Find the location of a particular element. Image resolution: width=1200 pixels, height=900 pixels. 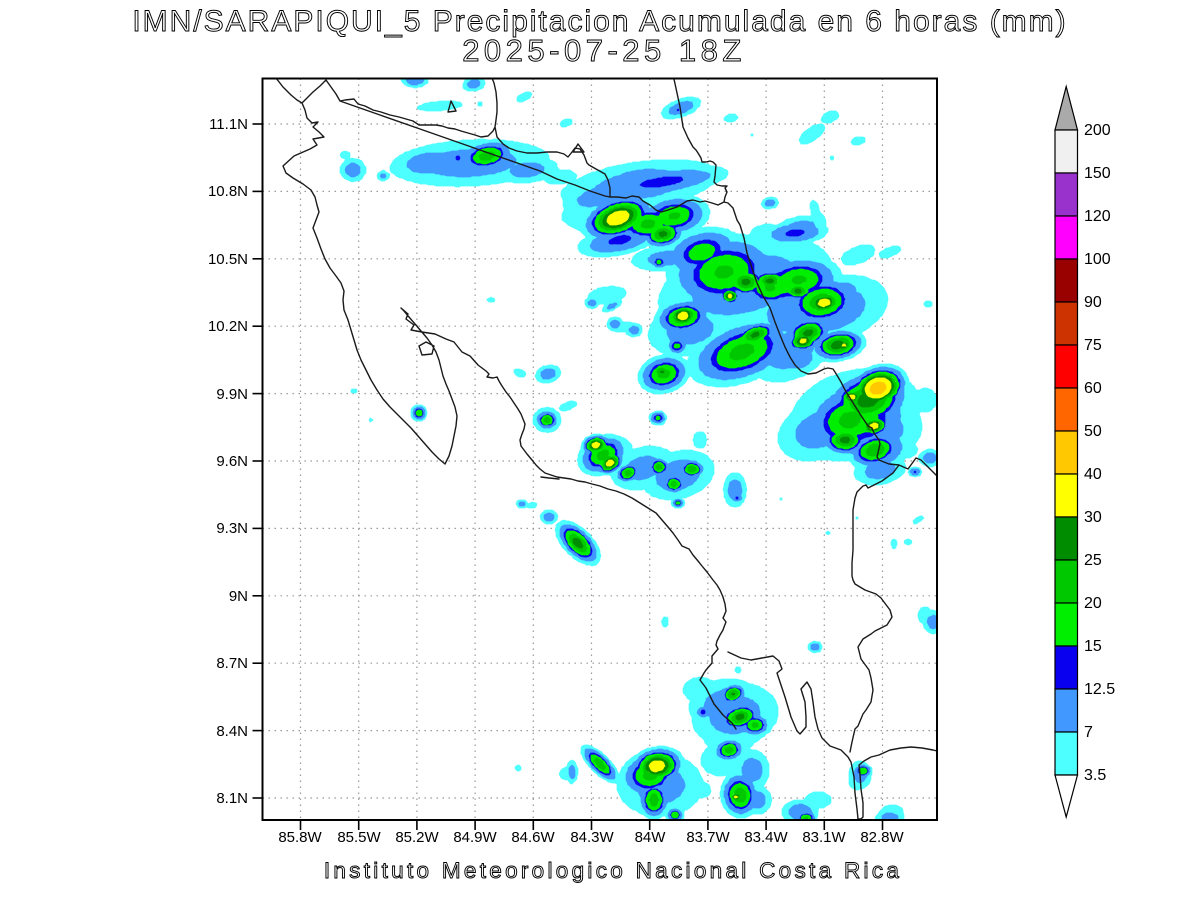

svg-text: 84.9W is located at coordinates (475, 837).